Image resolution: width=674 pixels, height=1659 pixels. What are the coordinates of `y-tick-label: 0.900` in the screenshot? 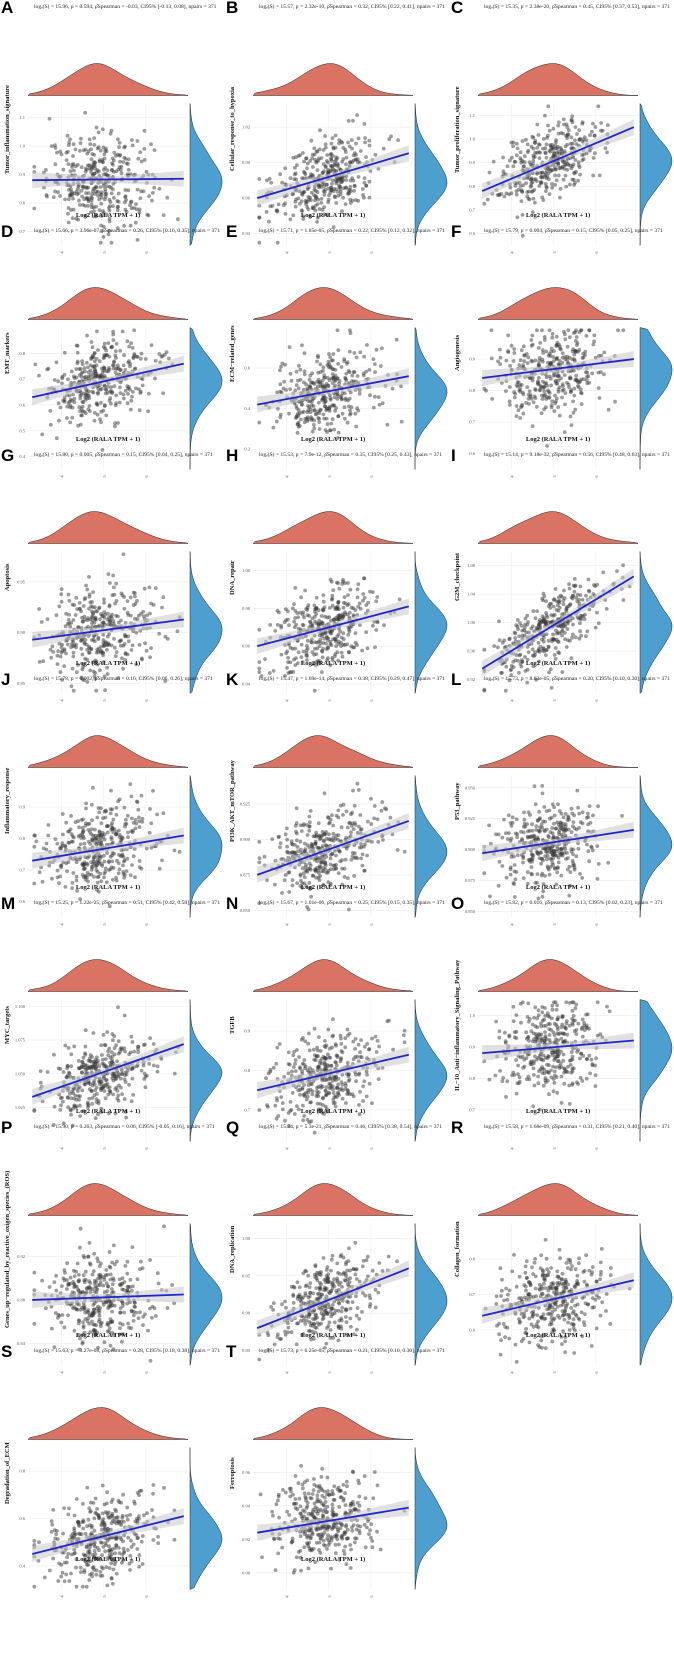 It's located at (245, 839).